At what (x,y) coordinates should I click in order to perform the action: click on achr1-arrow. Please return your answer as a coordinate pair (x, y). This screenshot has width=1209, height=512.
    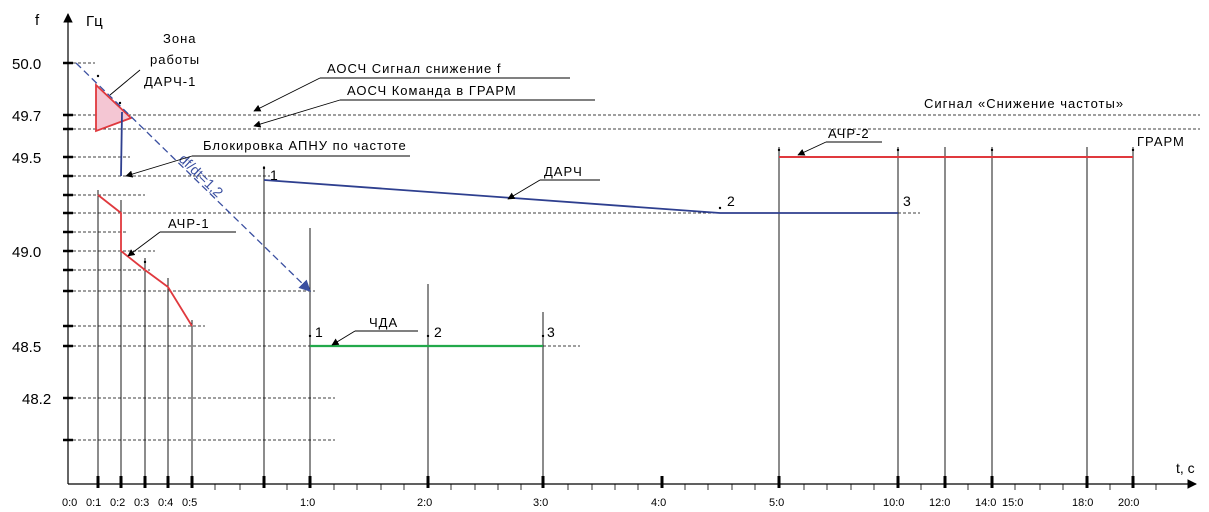
    Looking at the image, I should click on (144, 244).